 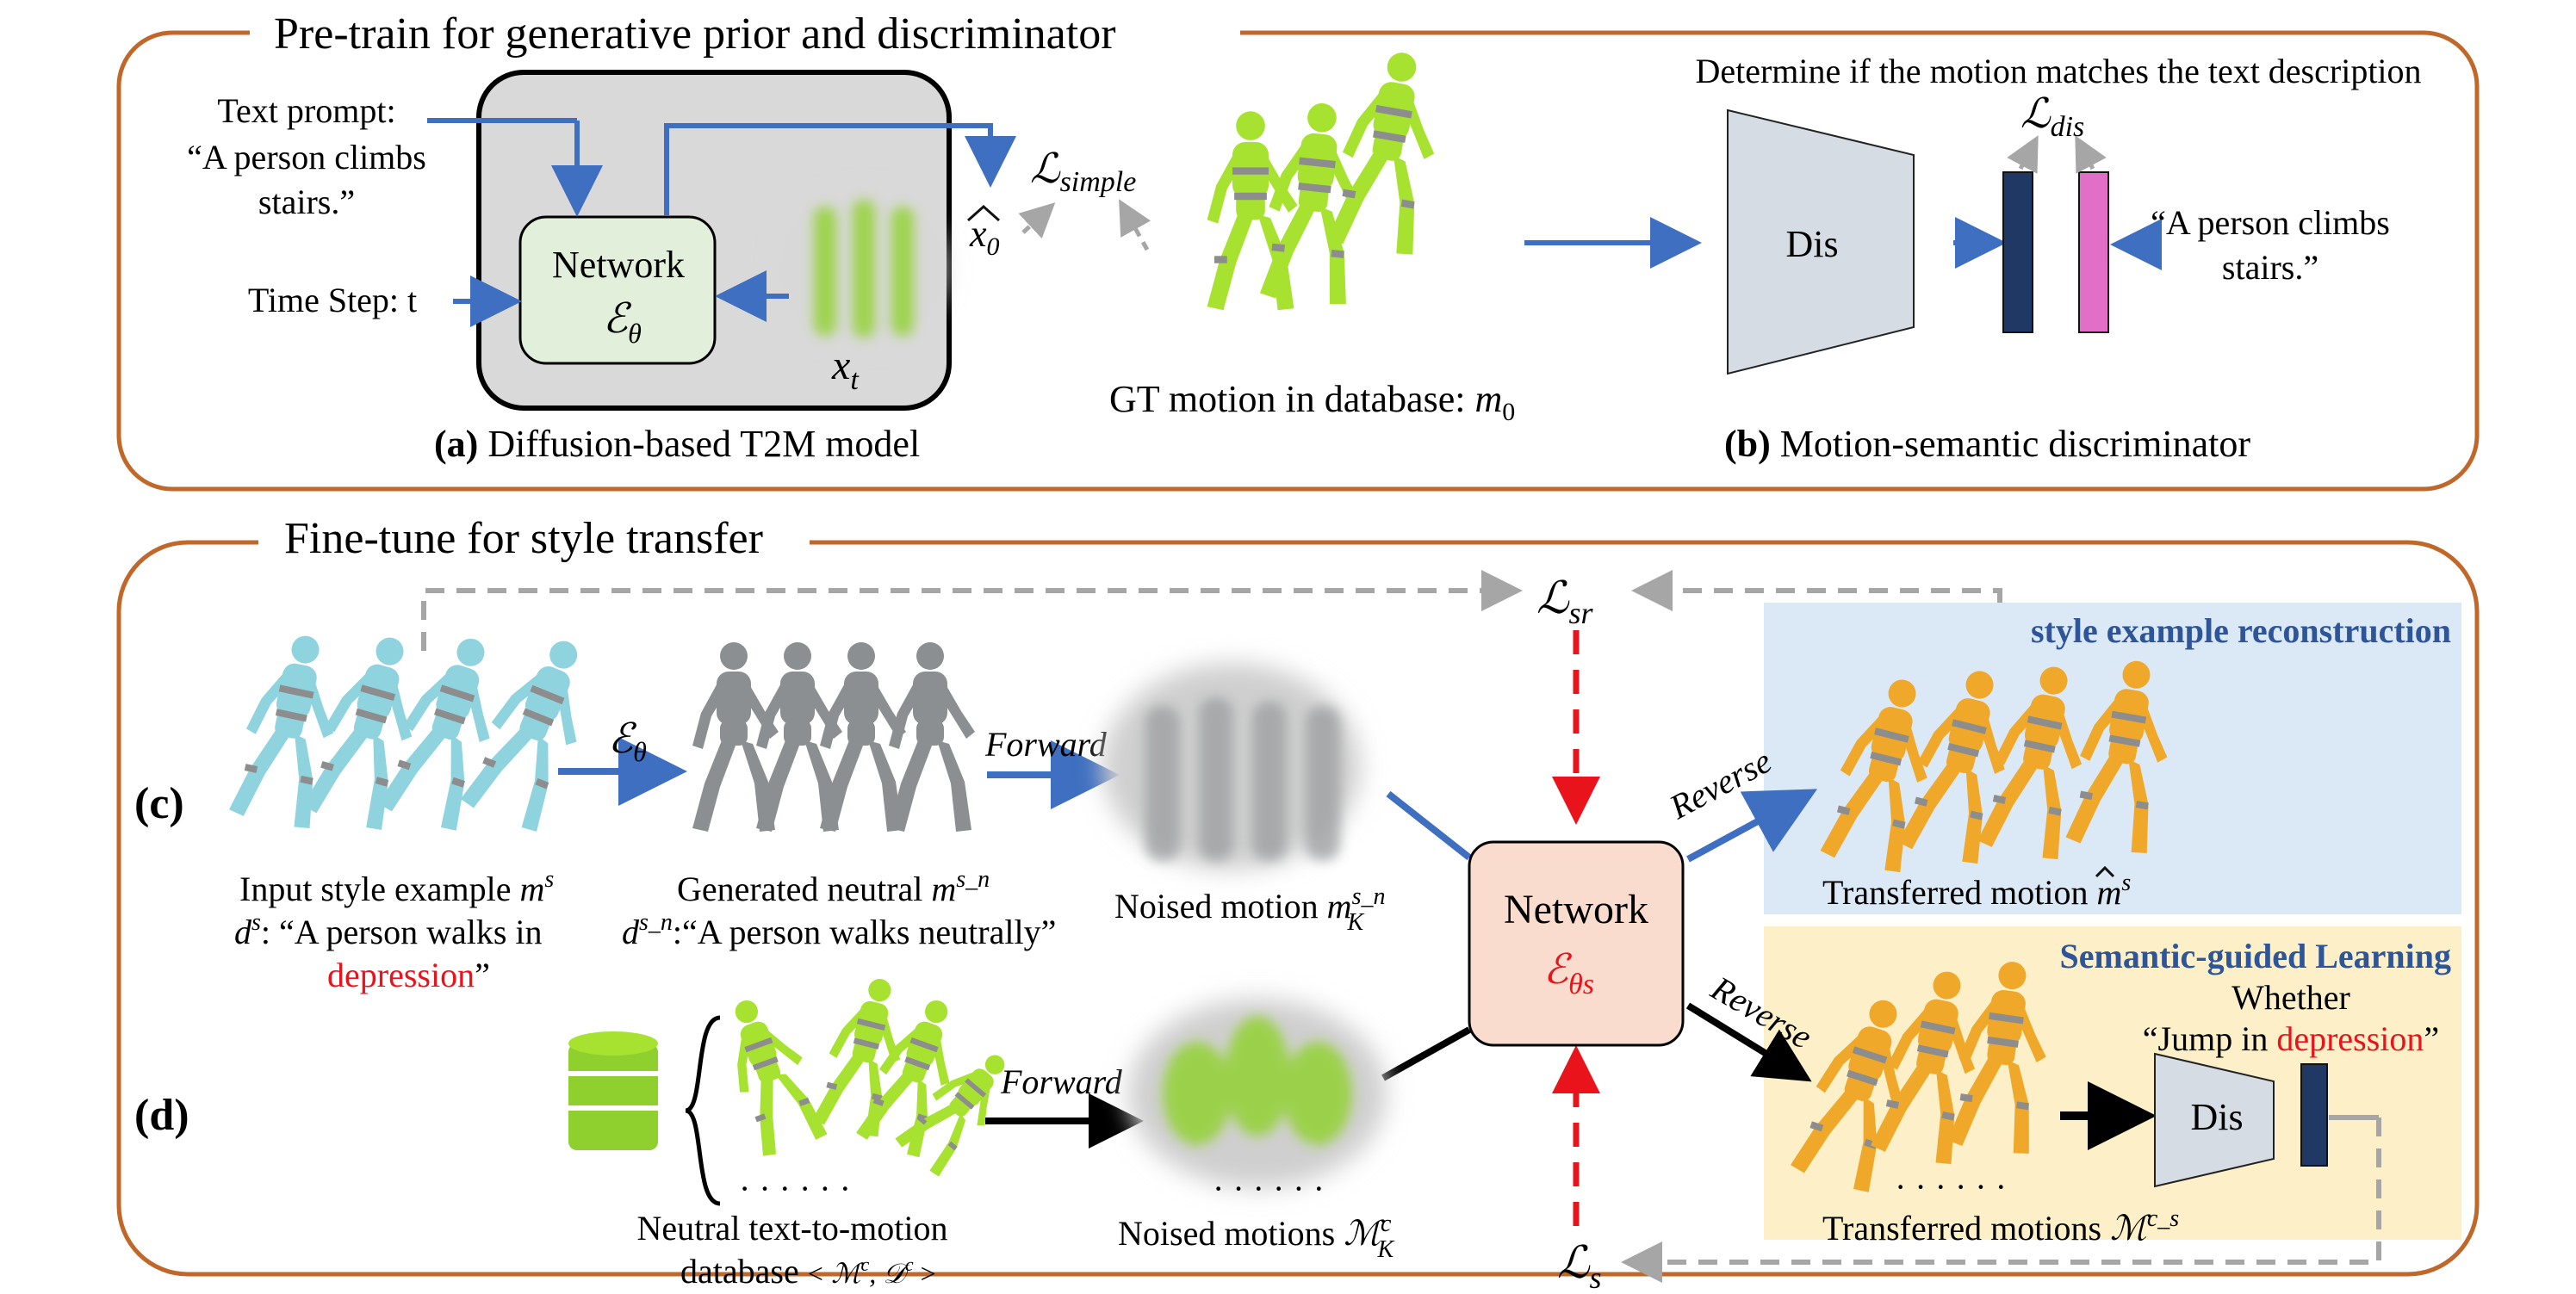 I want to click on noised-motions-caption: Noised motions ℳc K, so click(x=1256, y=1236).